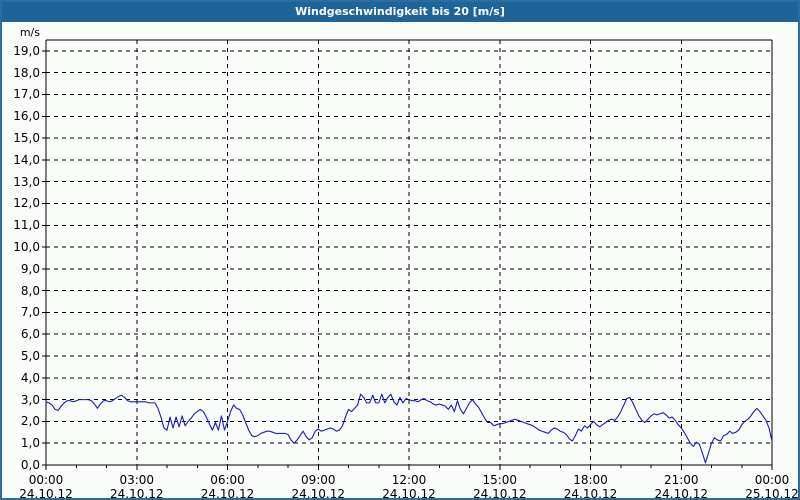  I want to click on y-axis-tick-label: 10,0, so click(26, 247).